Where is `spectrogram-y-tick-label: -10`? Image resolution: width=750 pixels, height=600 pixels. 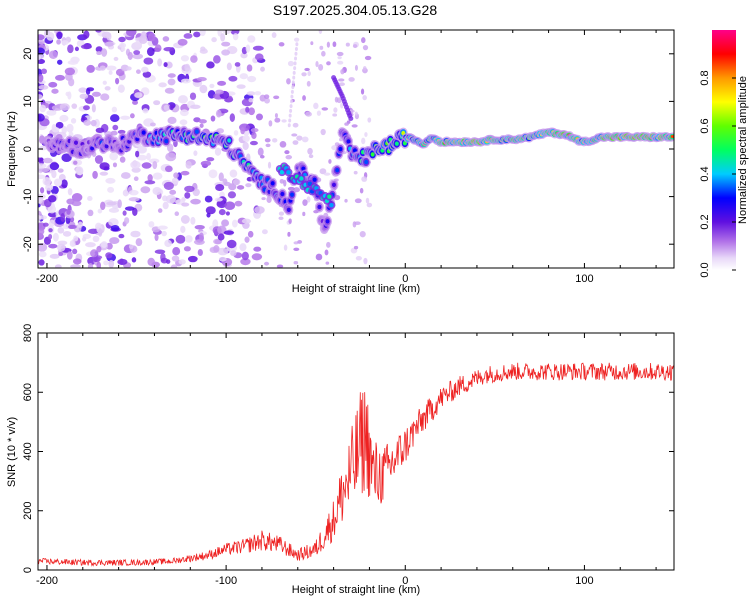 spectrogram-y-tick-label: -10 is located at coordinates (28, 197).